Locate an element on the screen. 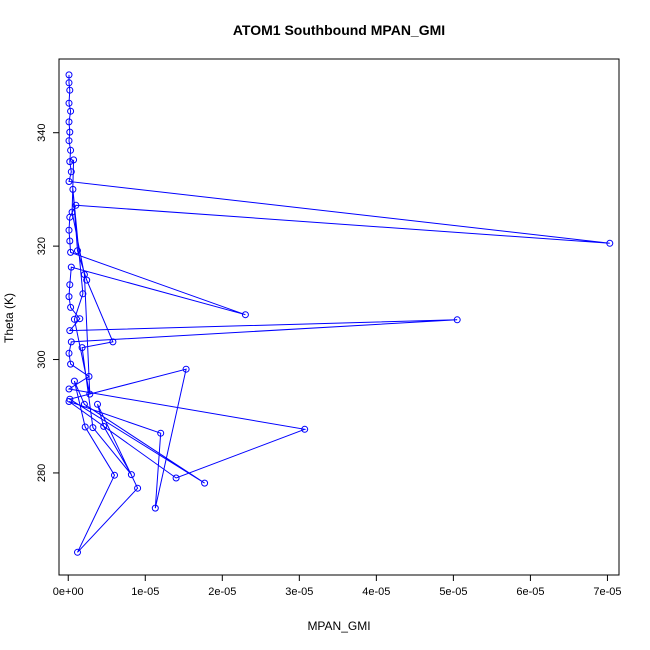 Image resolution: width=650 pixels, height=650 pixels. x-axis: 0e+00 1e-05 2e-05 3e-05 4e-05 5e-05 6e-05 7e-05 is located at coordinates (337, 586).